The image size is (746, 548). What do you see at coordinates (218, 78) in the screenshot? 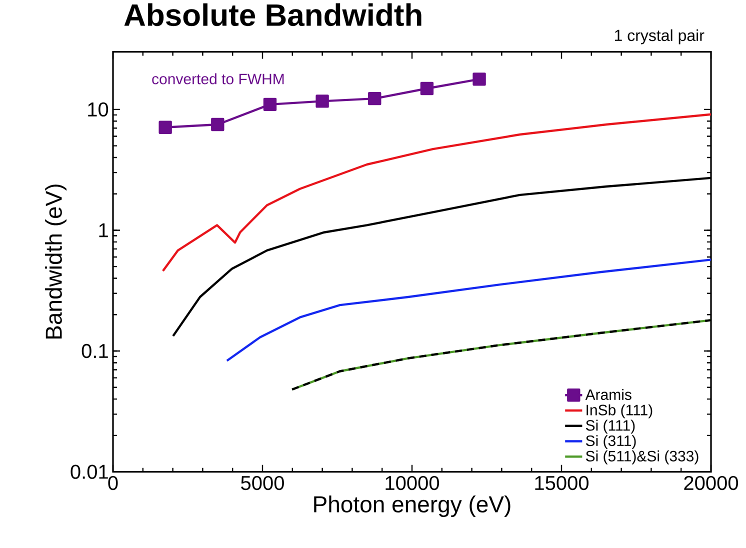
I see `annotation: converted to FWHM` at bounding box center [218, 78].